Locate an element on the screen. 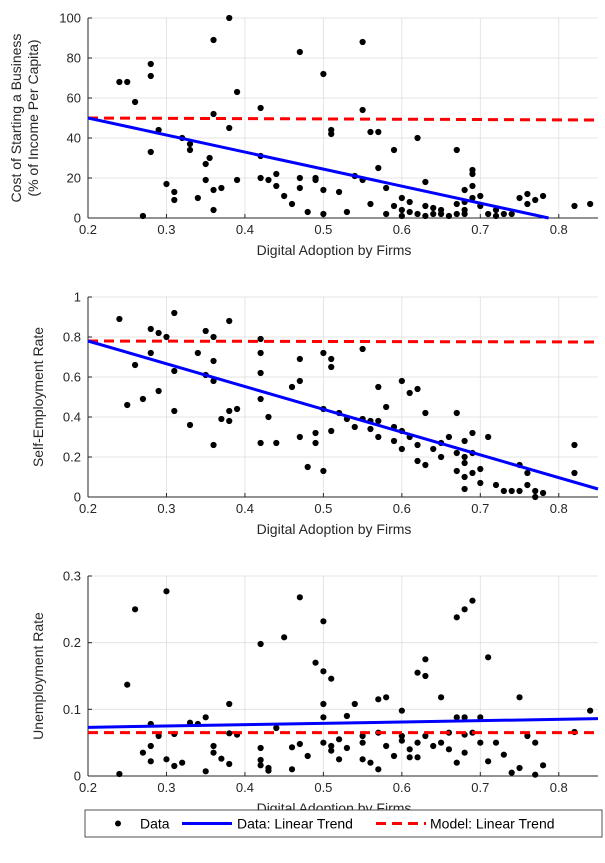  x-tick-label: 0.8 is located at coordinates (559, 508).